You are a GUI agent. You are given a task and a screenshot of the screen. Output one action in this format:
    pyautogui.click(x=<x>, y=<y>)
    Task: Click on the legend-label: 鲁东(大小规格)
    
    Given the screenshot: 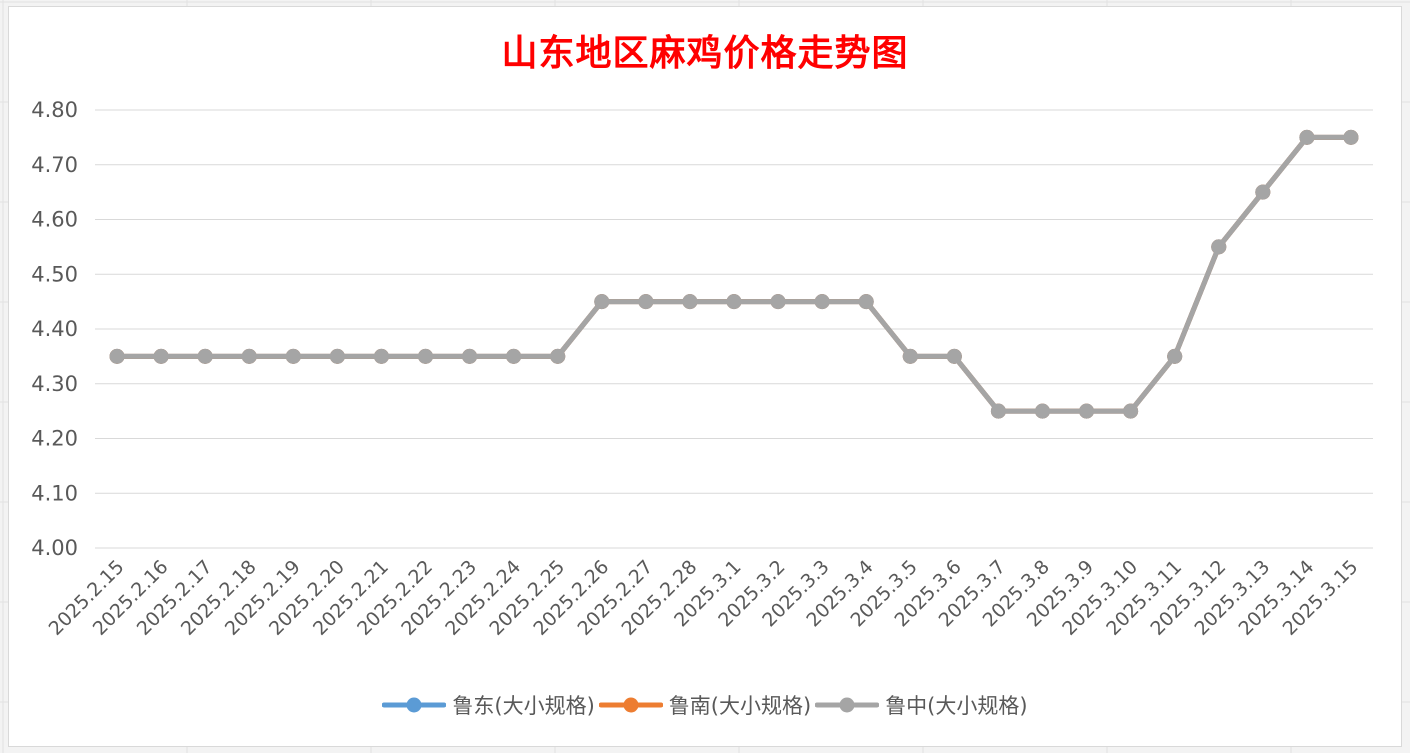 What is the action you would take?
    pyautogui.click(x=523, y=706)
    